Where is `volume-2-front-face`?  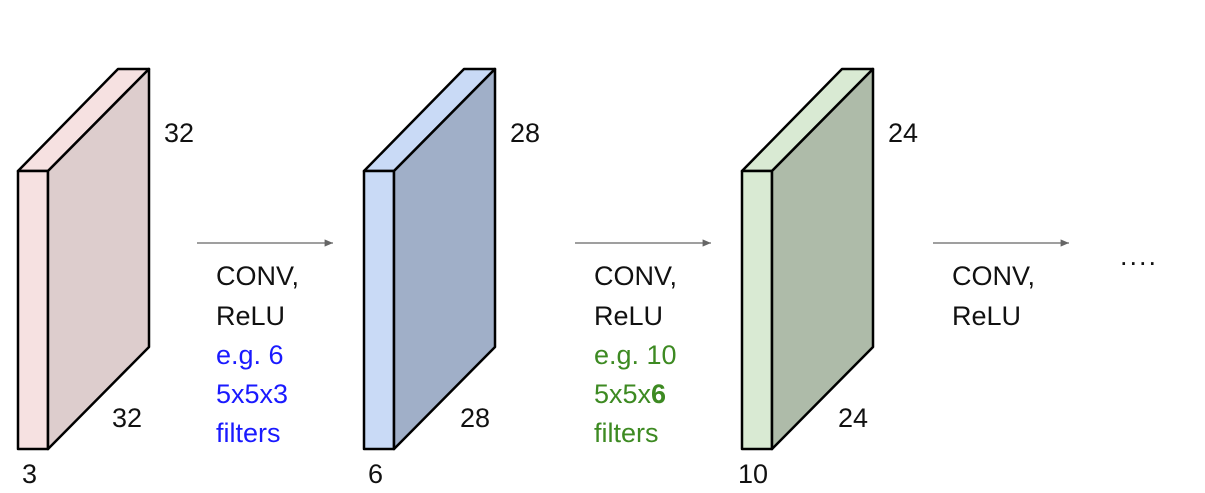 volume-2-front-face is located at coordinates (379, 310).